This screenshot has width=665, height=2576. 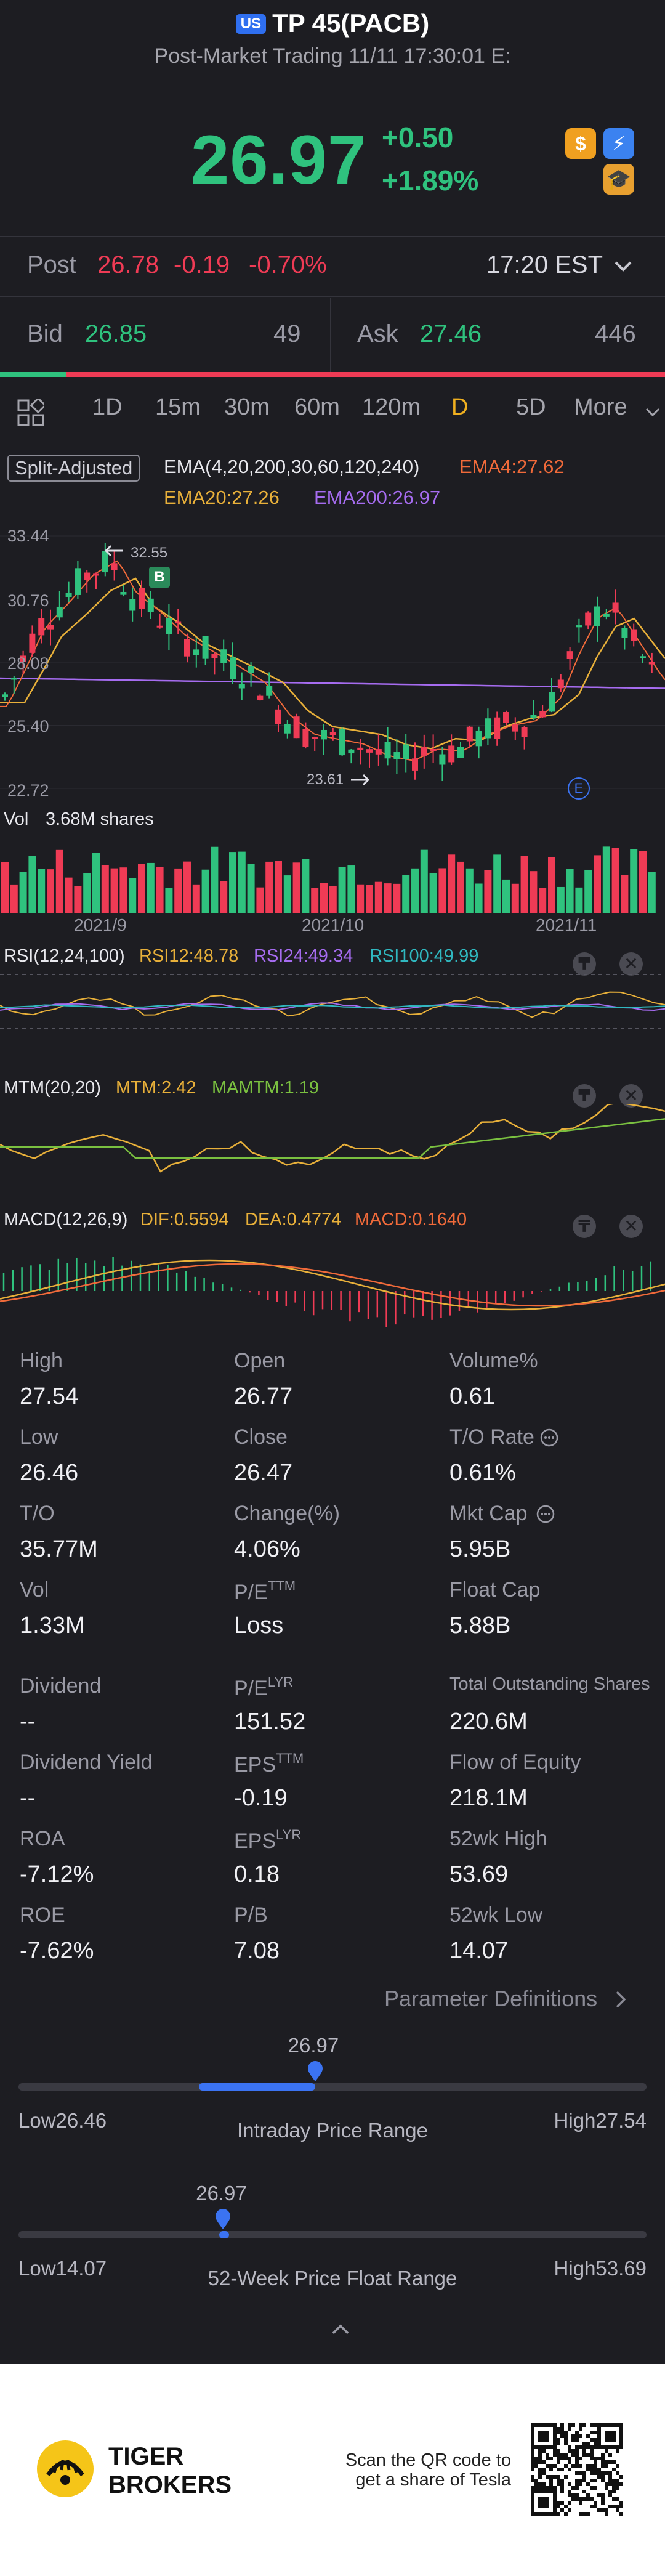 I want to click on post-time: 17:20 EST, so click(x=544, y=264).